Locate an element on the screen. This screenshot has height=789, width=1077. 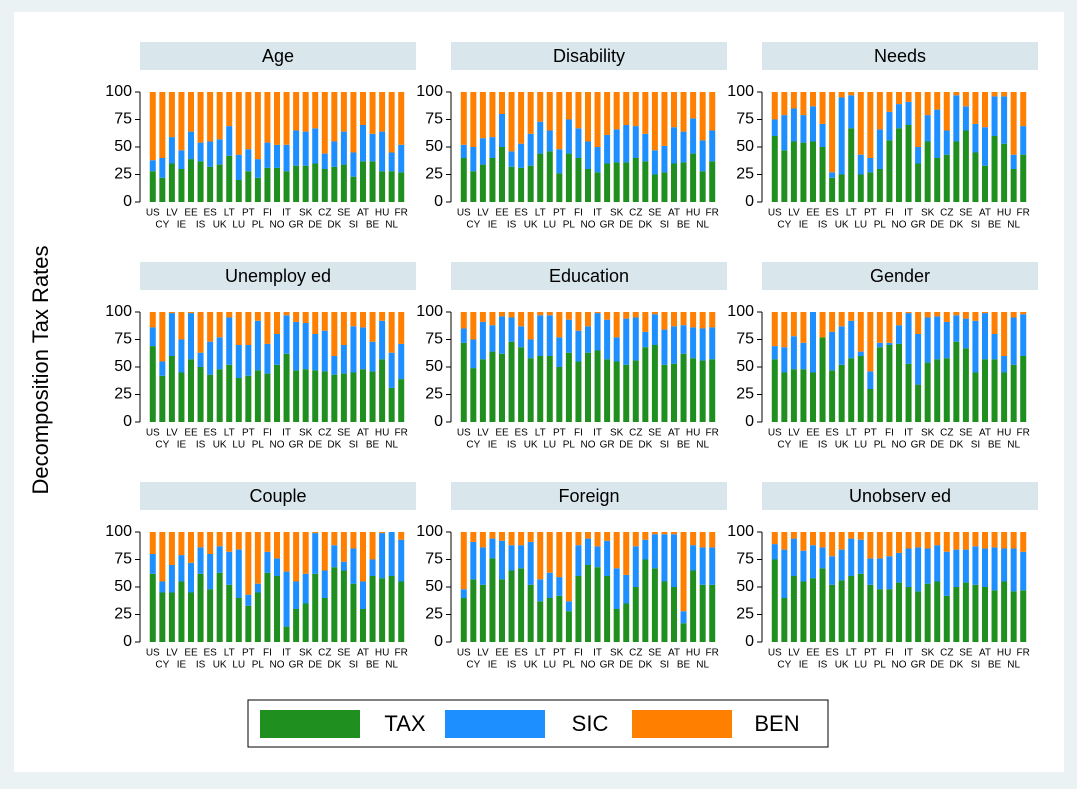
panel-title: Education is located at coordinates (589, 276).